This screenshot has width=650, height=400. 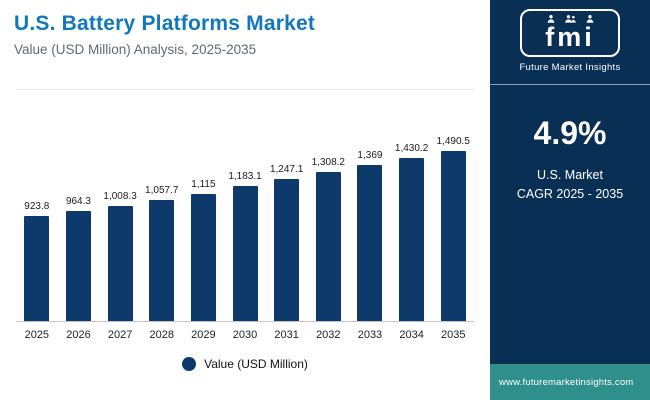 I want to click on cagr-stat: 4.9% U.S. Market CAGR 2025 - 2035, so click(x=570, y=160).